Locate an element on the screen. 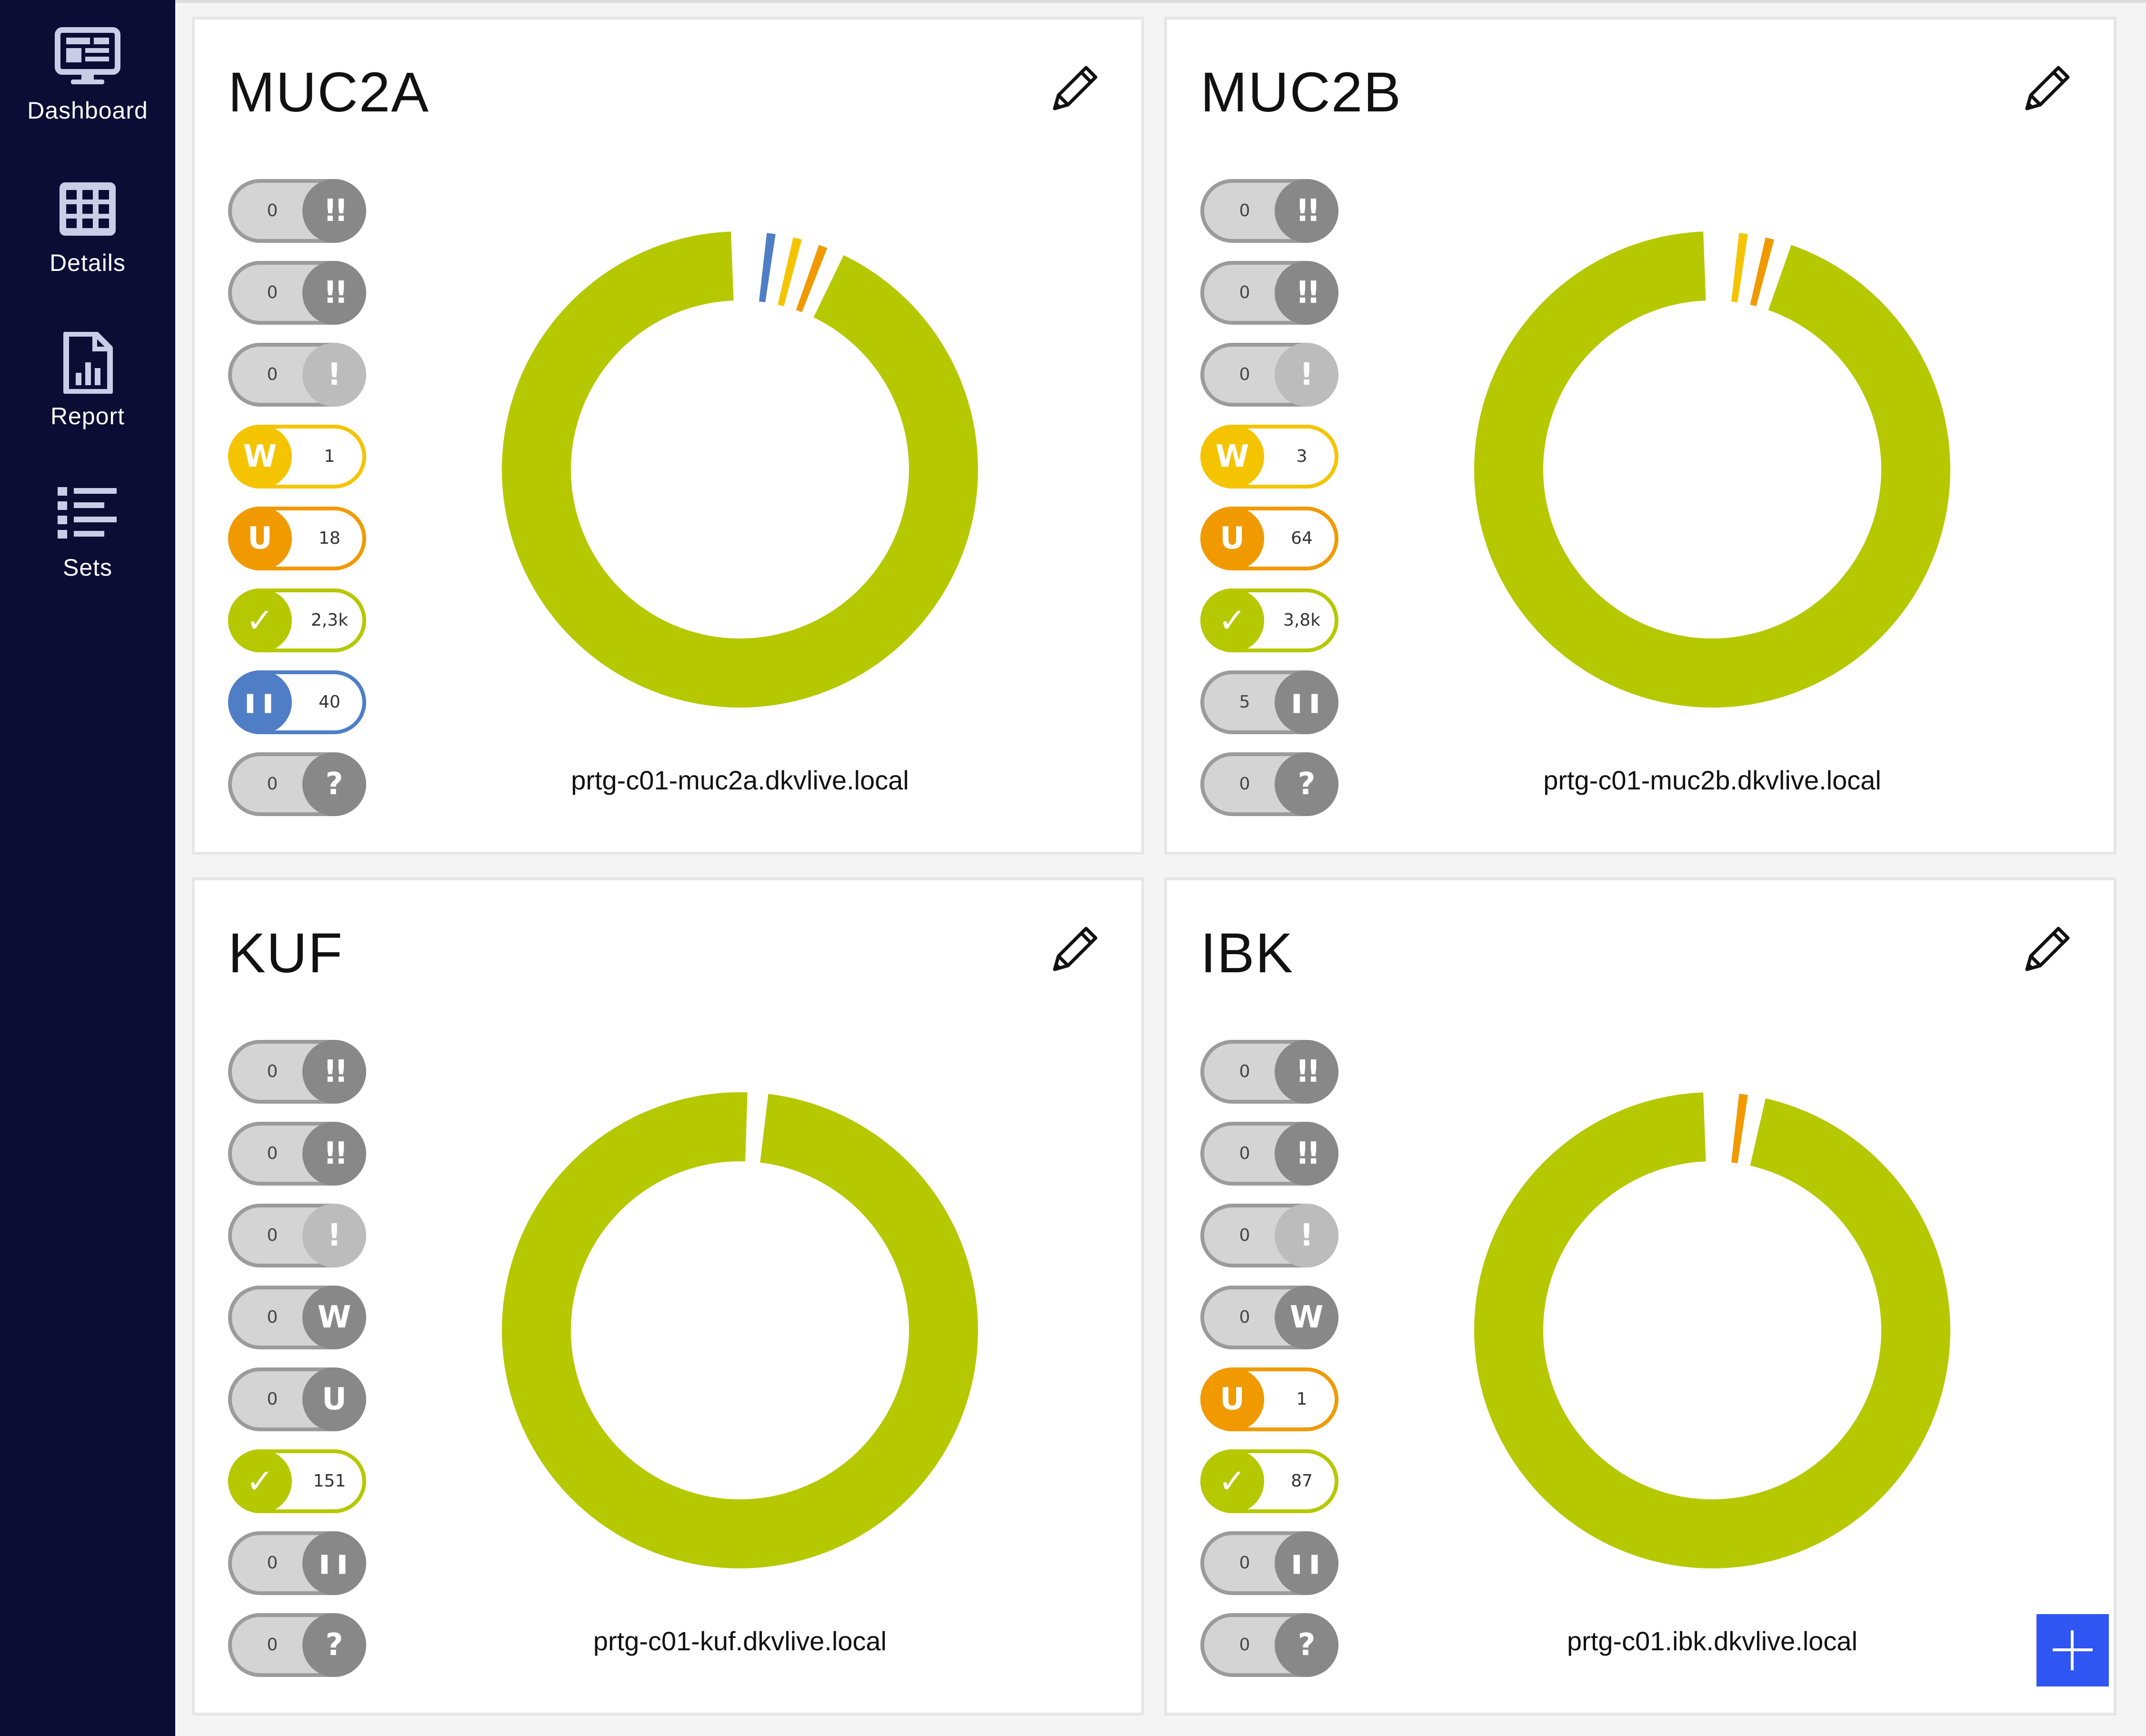 Image resolution: width=2146 pixels, height=1736 pixels. probe-hostname: prtg-c01.ibk.dkvlive.local is located at coordinates (1712, 1641).